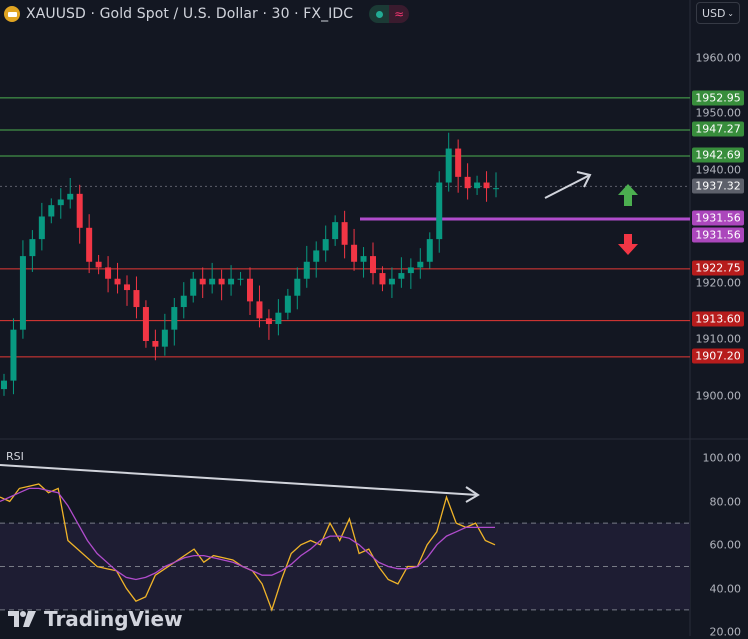 The width and height of the screenshot is (748, 639). I want to click on brand-name: TradingView, so click(113, 619).